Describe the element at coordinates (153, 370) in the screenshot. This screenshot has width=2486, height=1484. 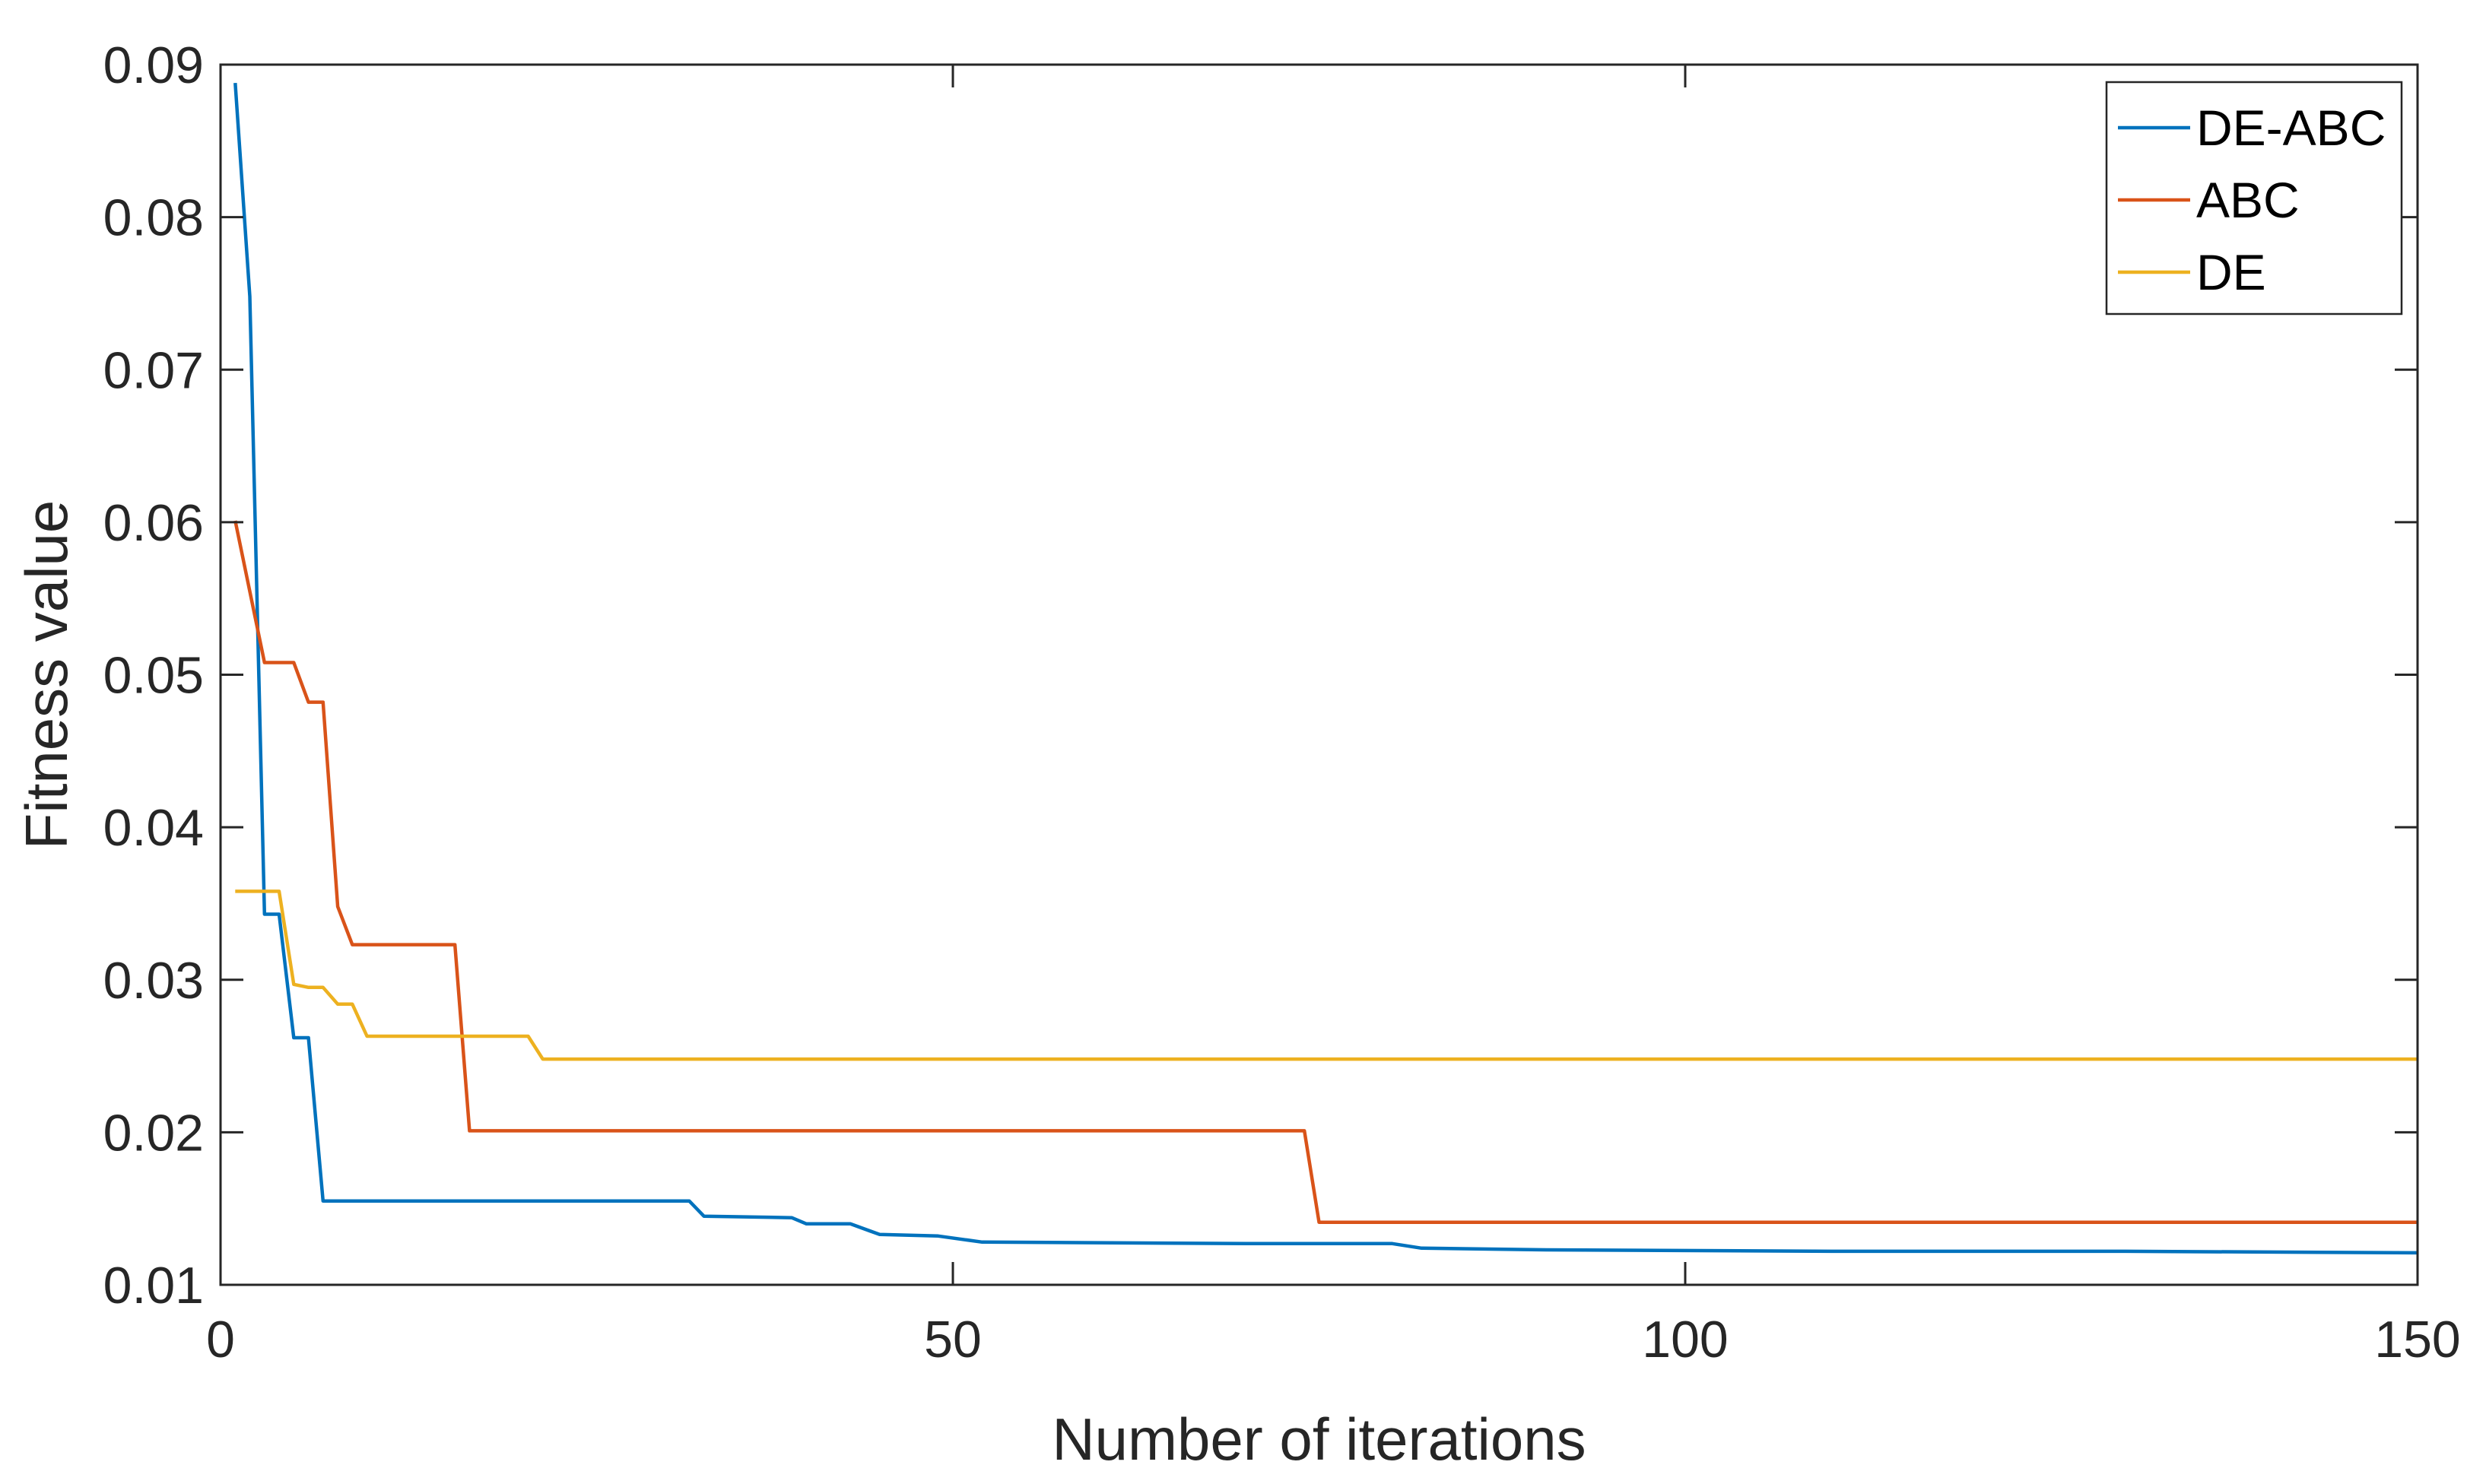
I see `y-tick-label: 0.07` at that location.